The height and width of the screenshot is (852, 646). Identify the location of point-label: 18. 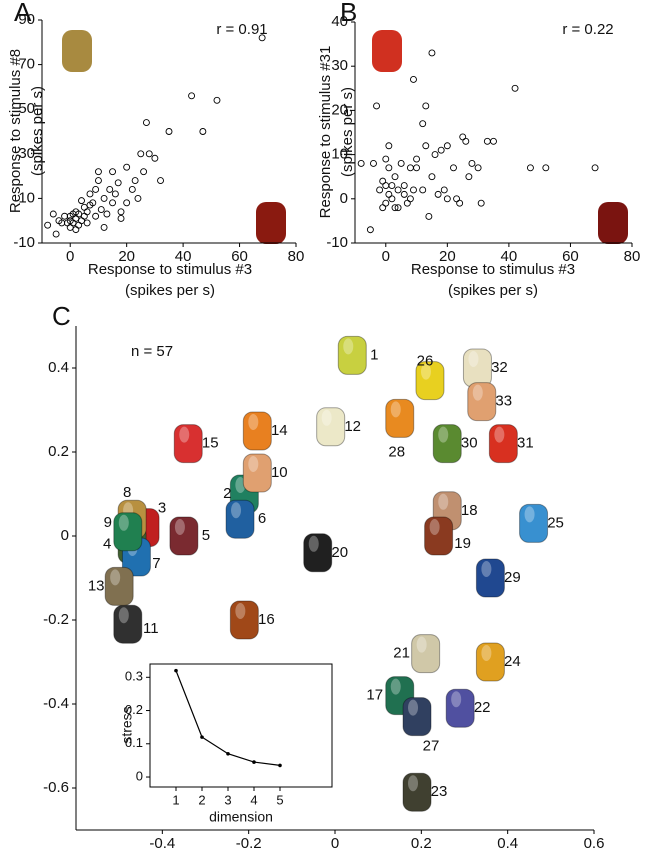
(469, 510).